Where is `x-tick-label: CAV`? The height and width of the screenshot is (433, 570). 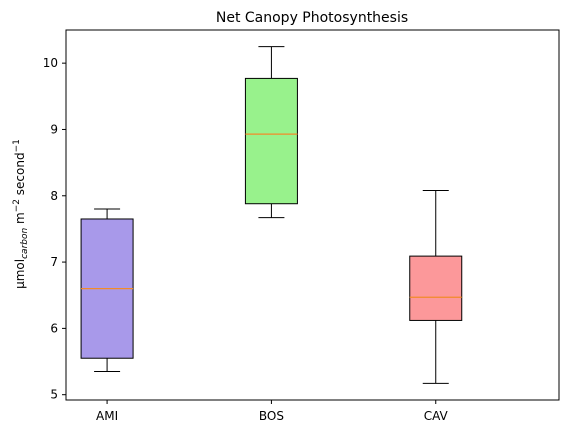 x-tick-label: CAV is located at coordinates (436, 416).